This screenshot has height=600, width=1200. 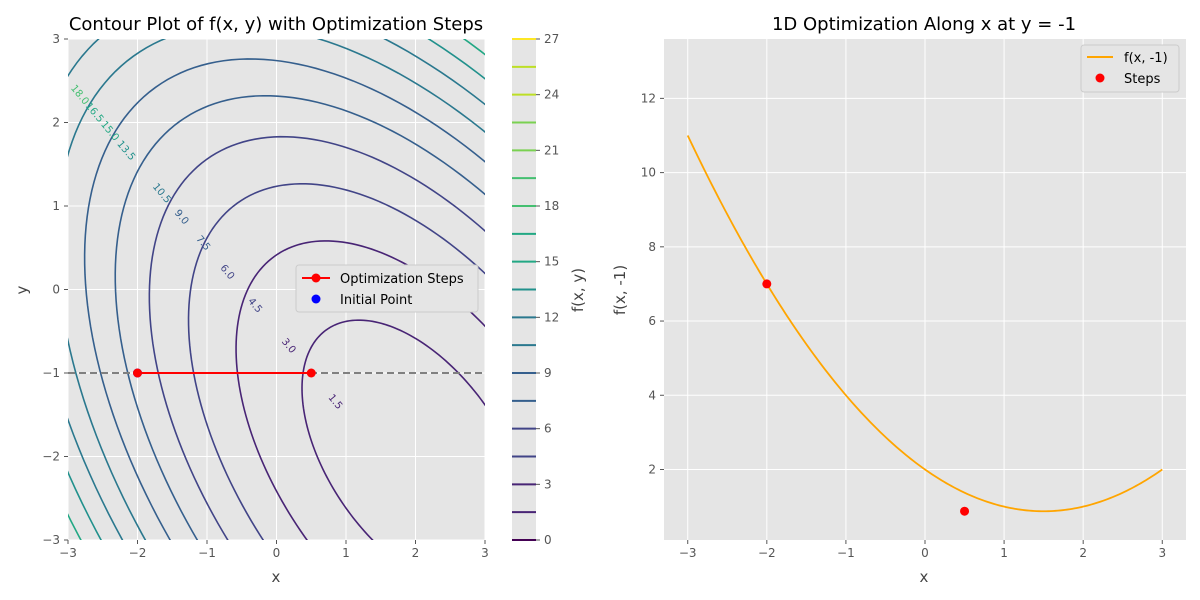 I want to click on contour-y-tick-label: −3, so click(x=51, y=540).